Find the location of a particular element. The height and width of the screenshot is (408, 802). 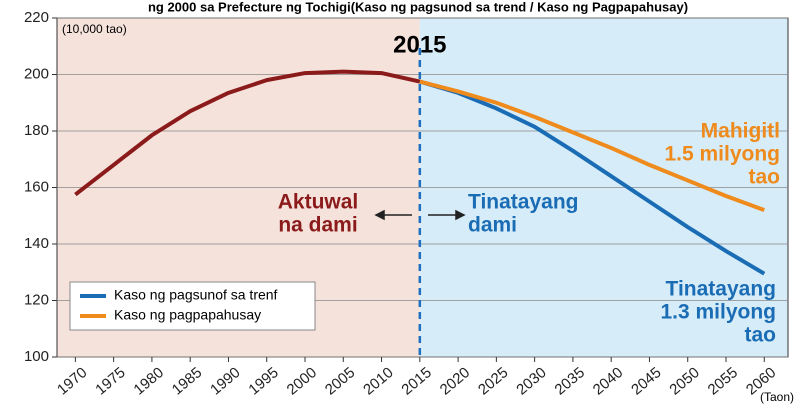

x-tick-label: 2035 is located at coordinates (570, 381).